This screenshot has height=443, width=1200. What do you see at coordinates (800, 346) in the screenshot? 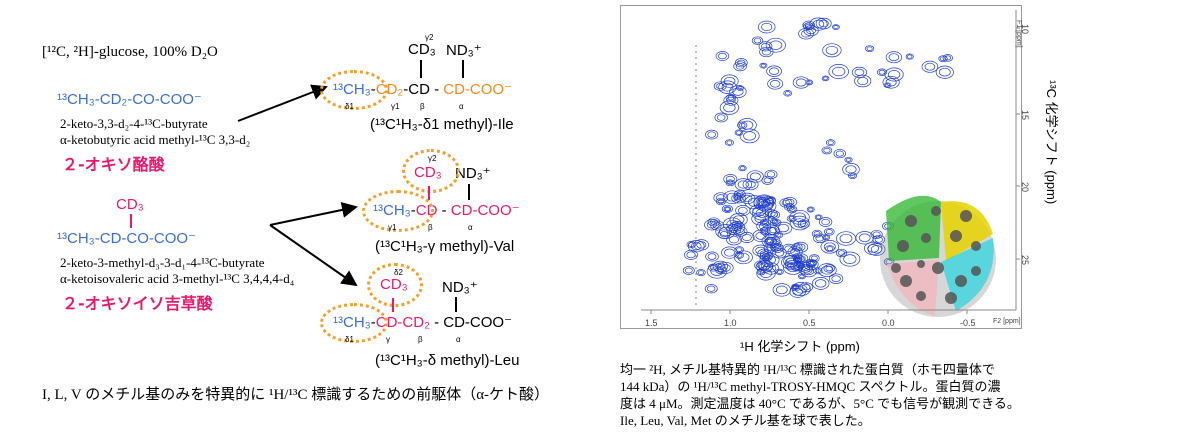
I see `x-axis-label: ¹H 化学シフト (ppm)` at bounding box center [800, 346].